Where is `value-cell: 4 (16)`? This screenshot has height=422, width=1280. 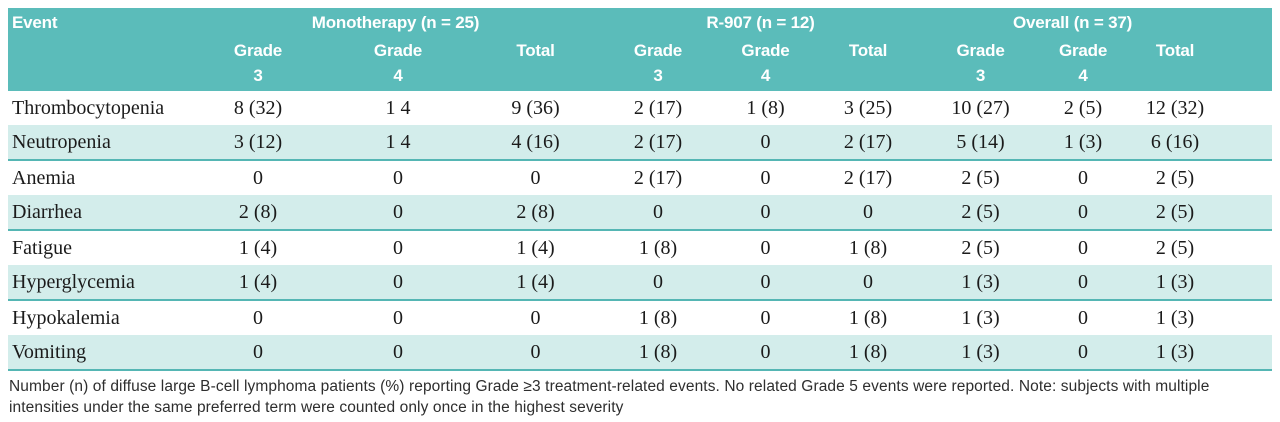
value-cell: 4 (16) is located at coordinates (535, 143).